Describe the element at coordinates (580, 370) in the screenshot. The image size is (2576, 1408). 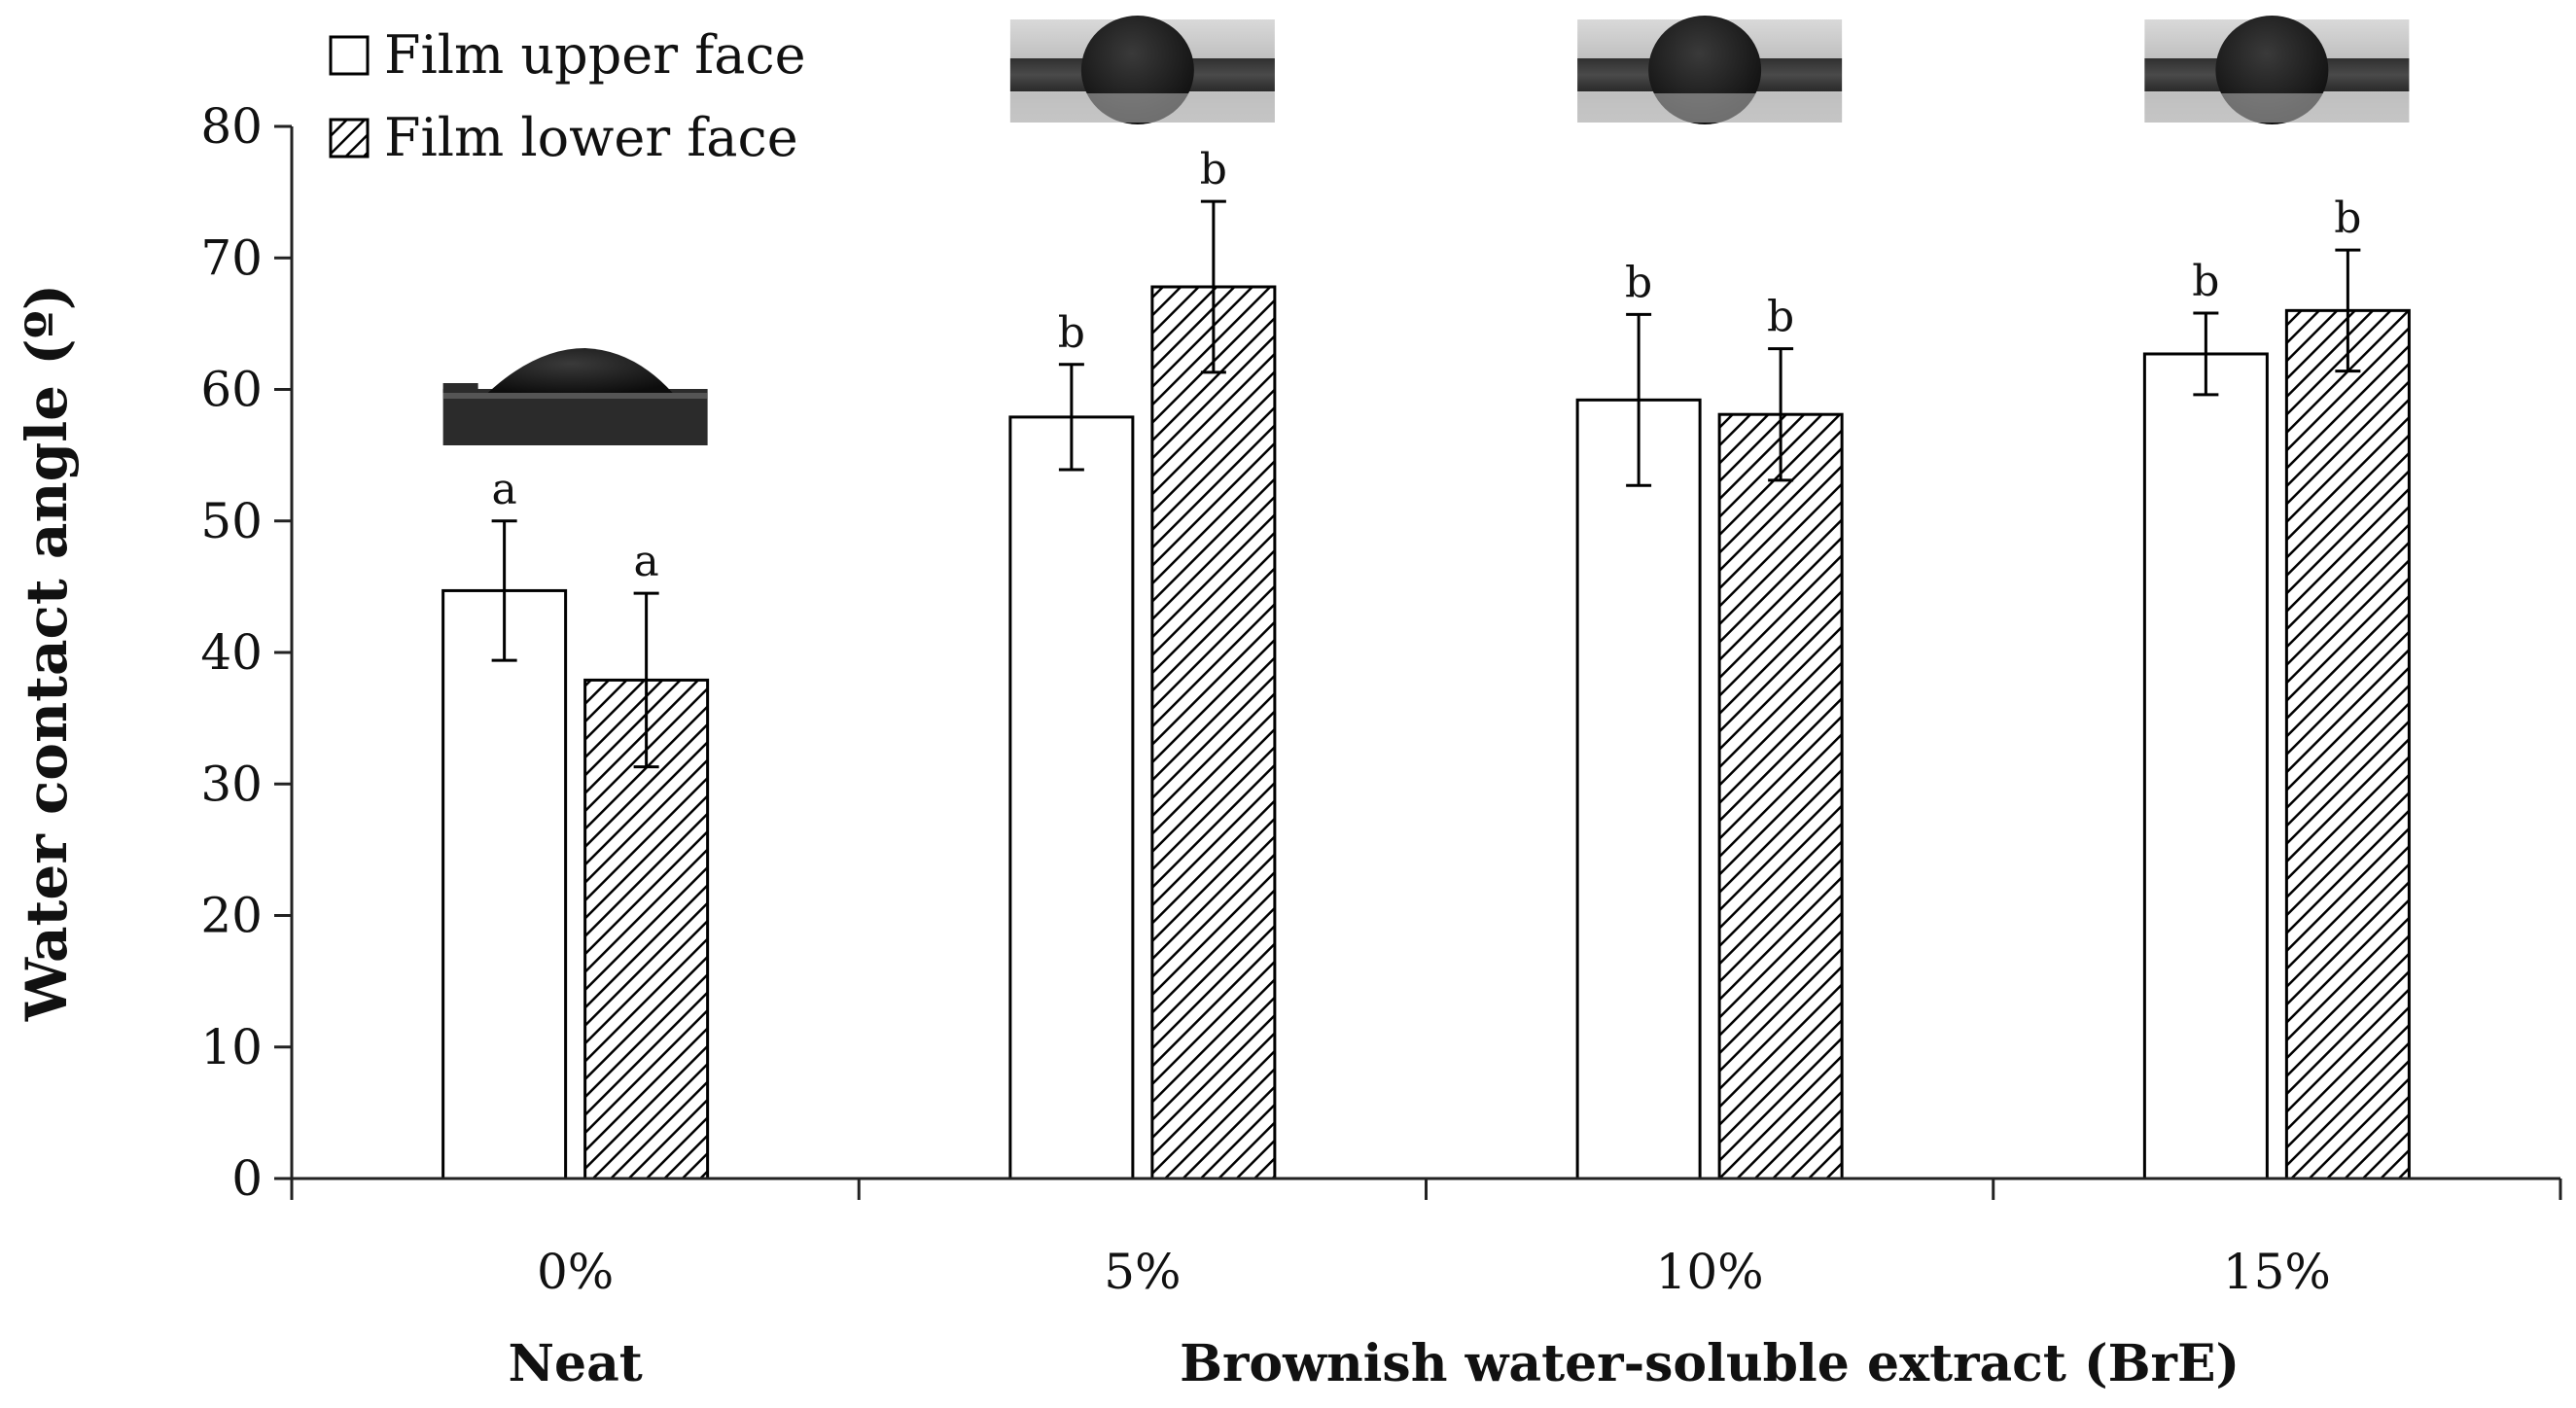
I see `droplet` at that location.